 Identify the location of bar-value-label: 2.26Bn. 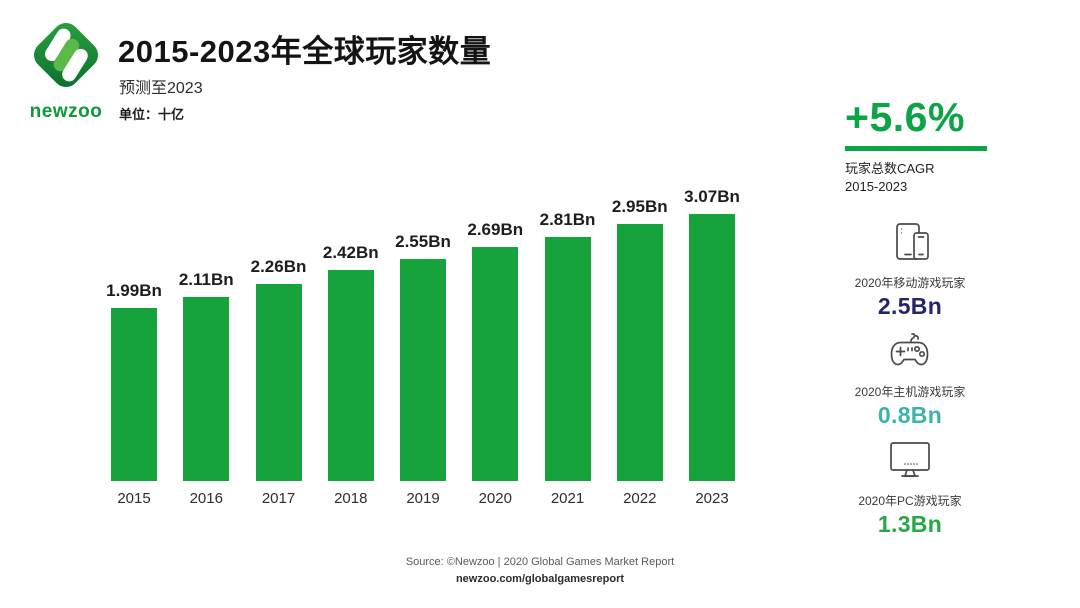
(278, 266).